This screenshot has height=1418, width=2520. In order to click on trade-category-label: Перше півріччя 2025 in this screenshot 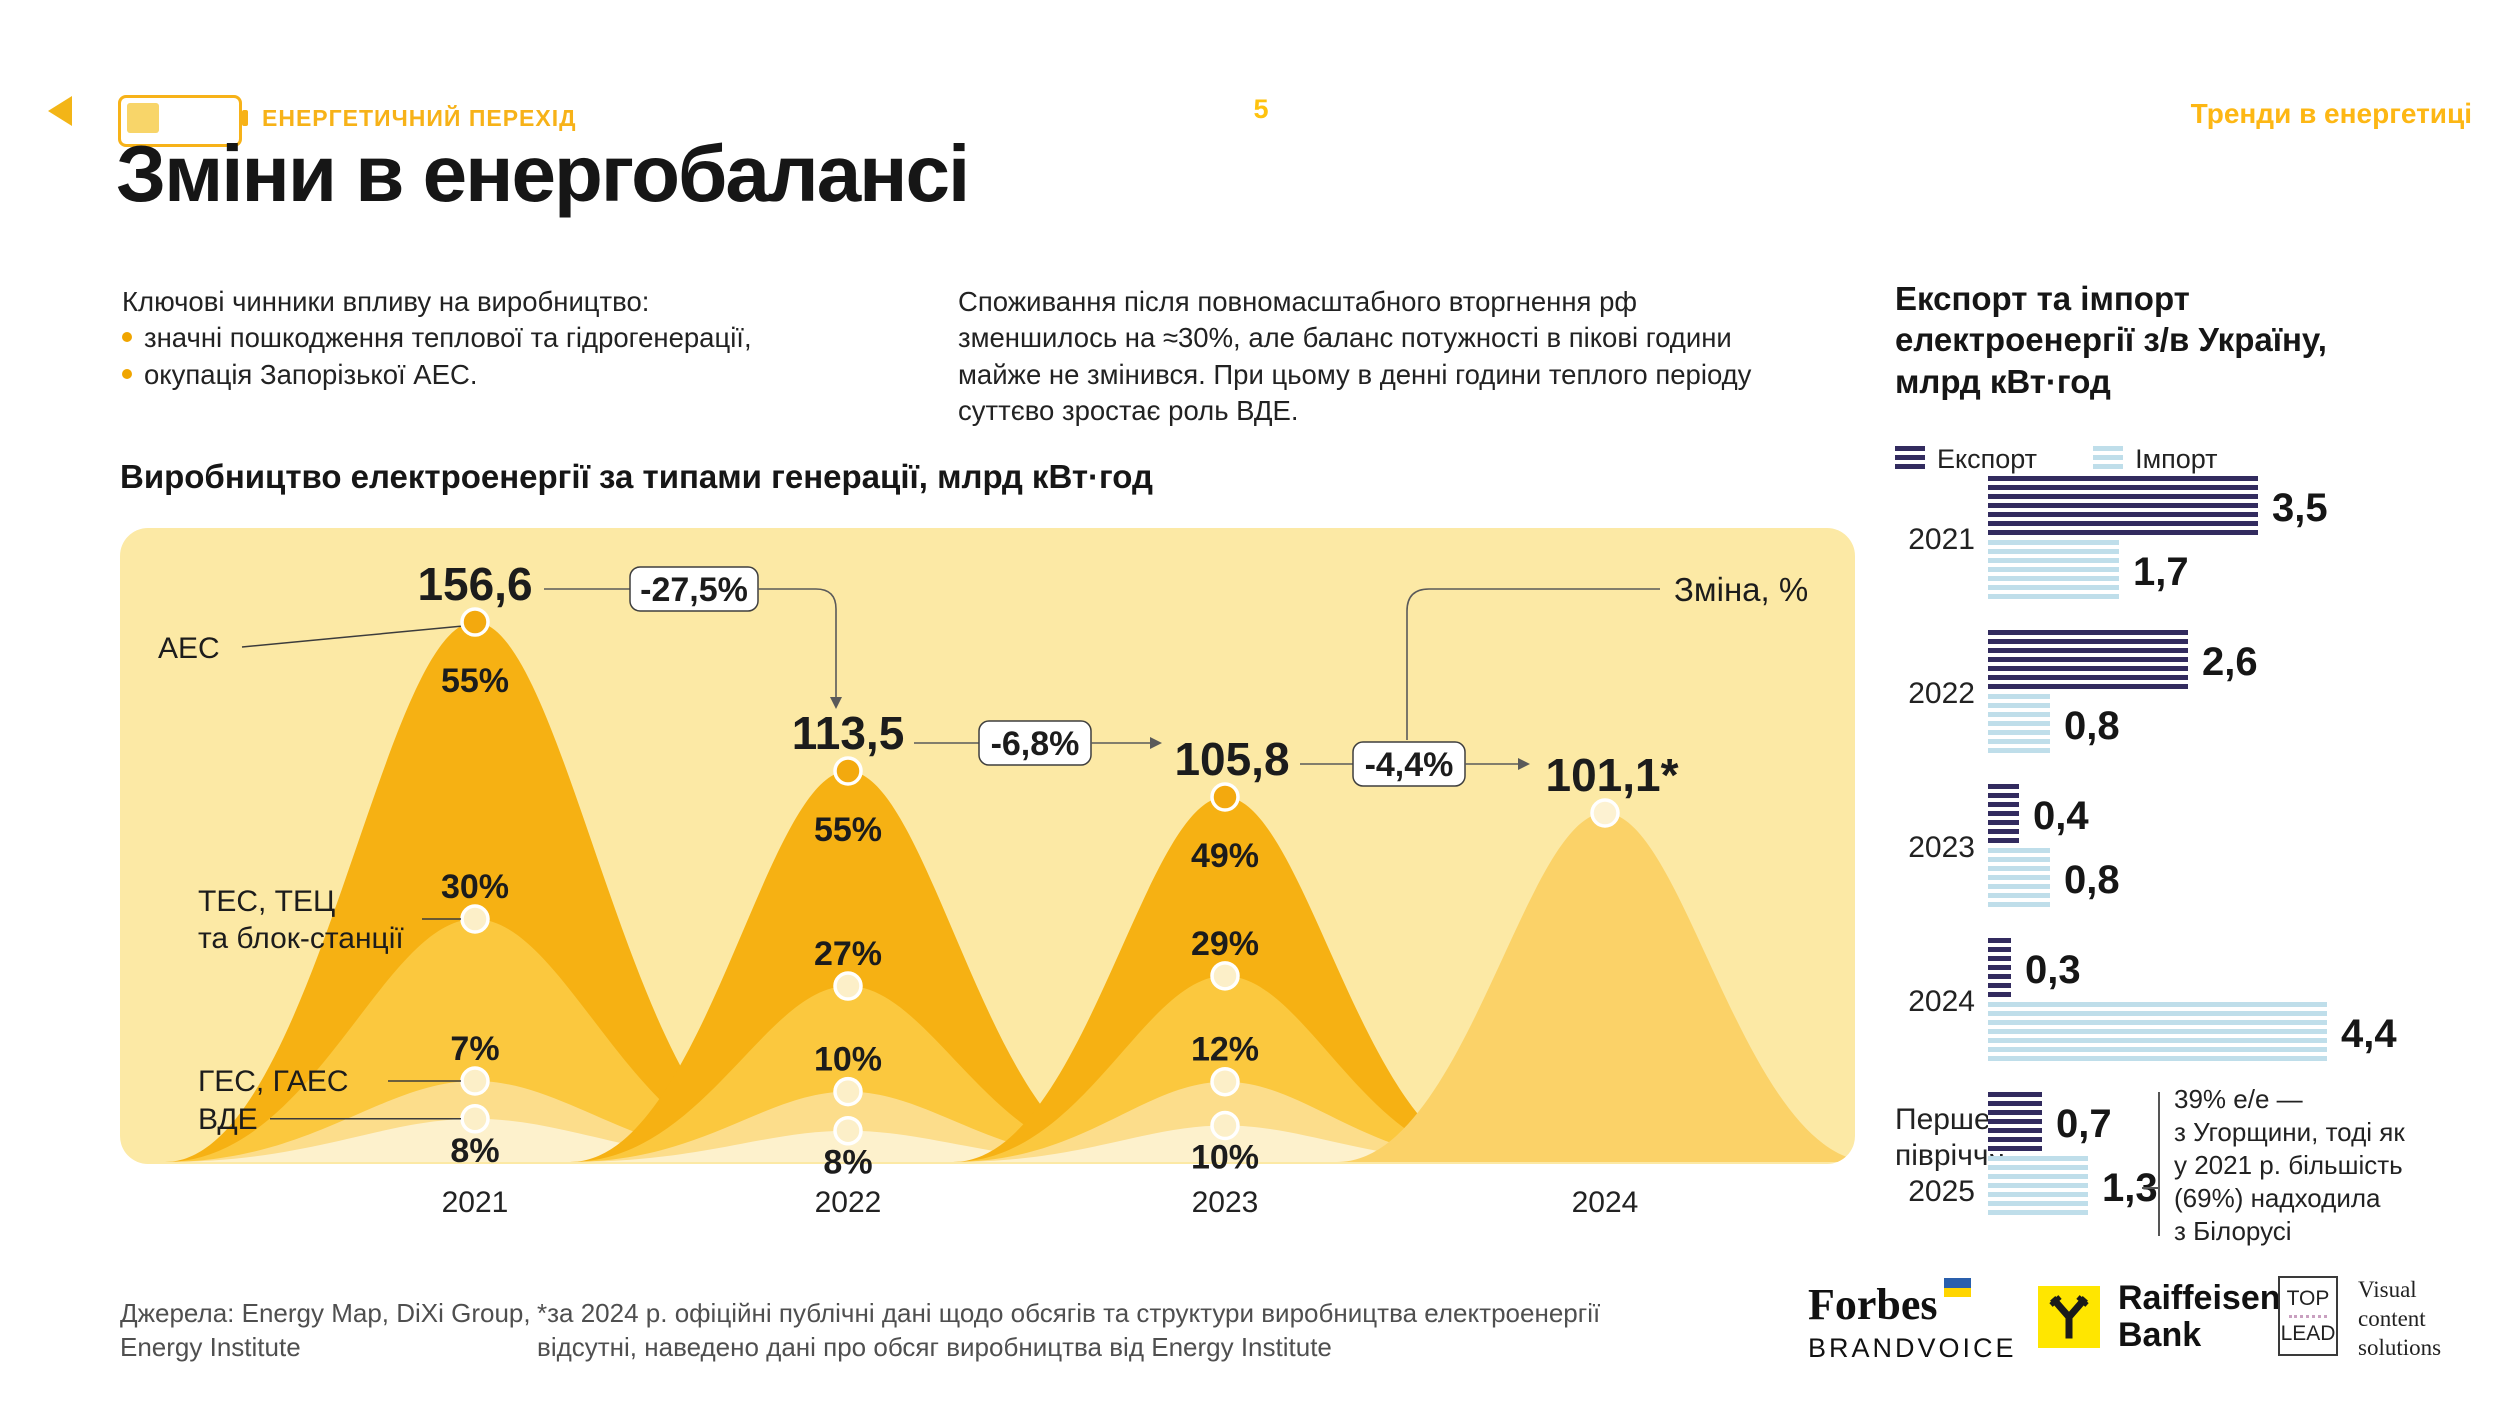, I will do `click(1950, 1155)`.